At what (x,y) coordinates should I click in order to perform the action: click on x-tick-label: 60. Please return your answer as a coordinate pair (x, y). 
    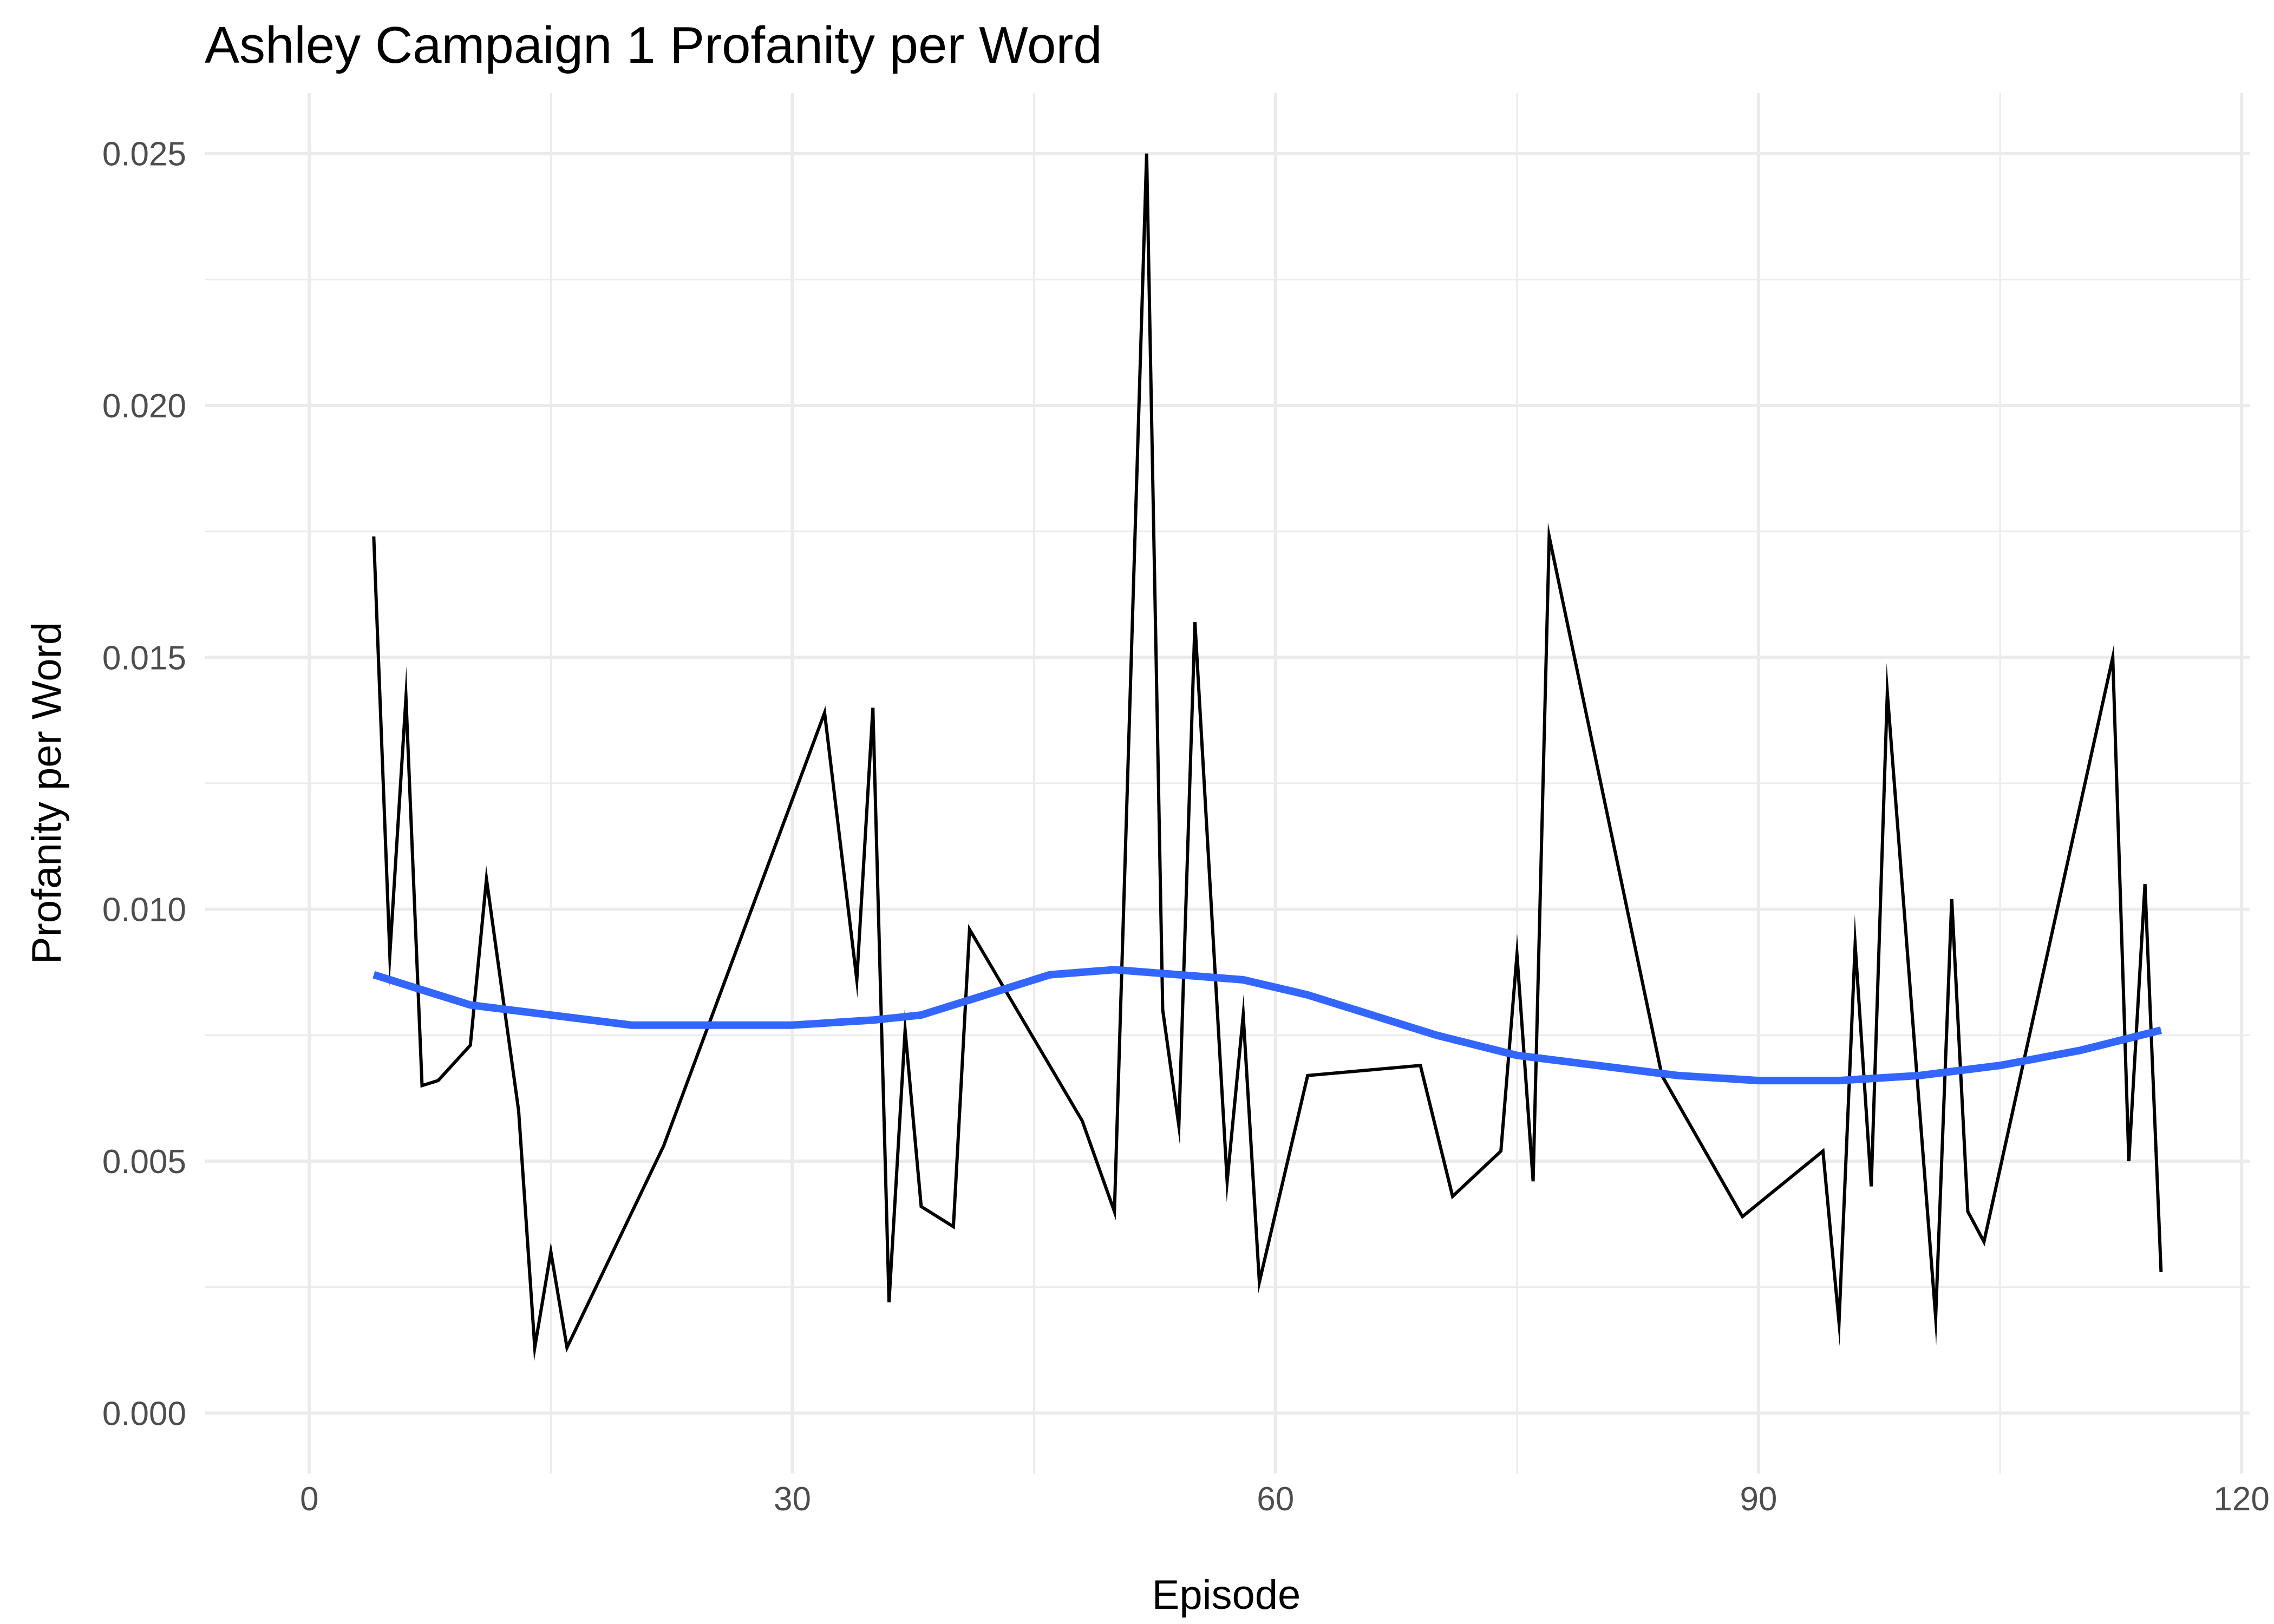
    Looking at the image, I should click on (1276, 1499).